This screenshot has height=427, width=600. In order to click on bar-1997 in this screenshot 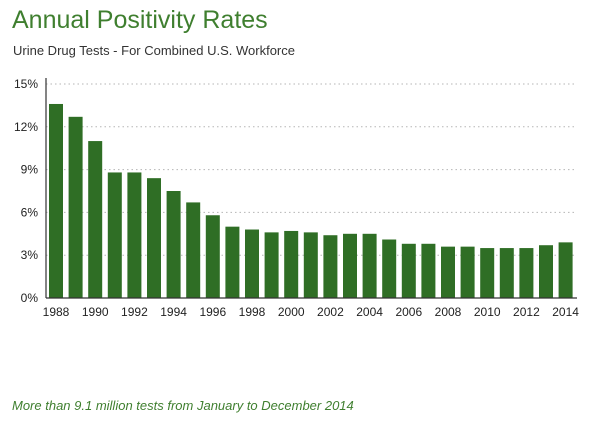, I will do `click(232, 262)`.